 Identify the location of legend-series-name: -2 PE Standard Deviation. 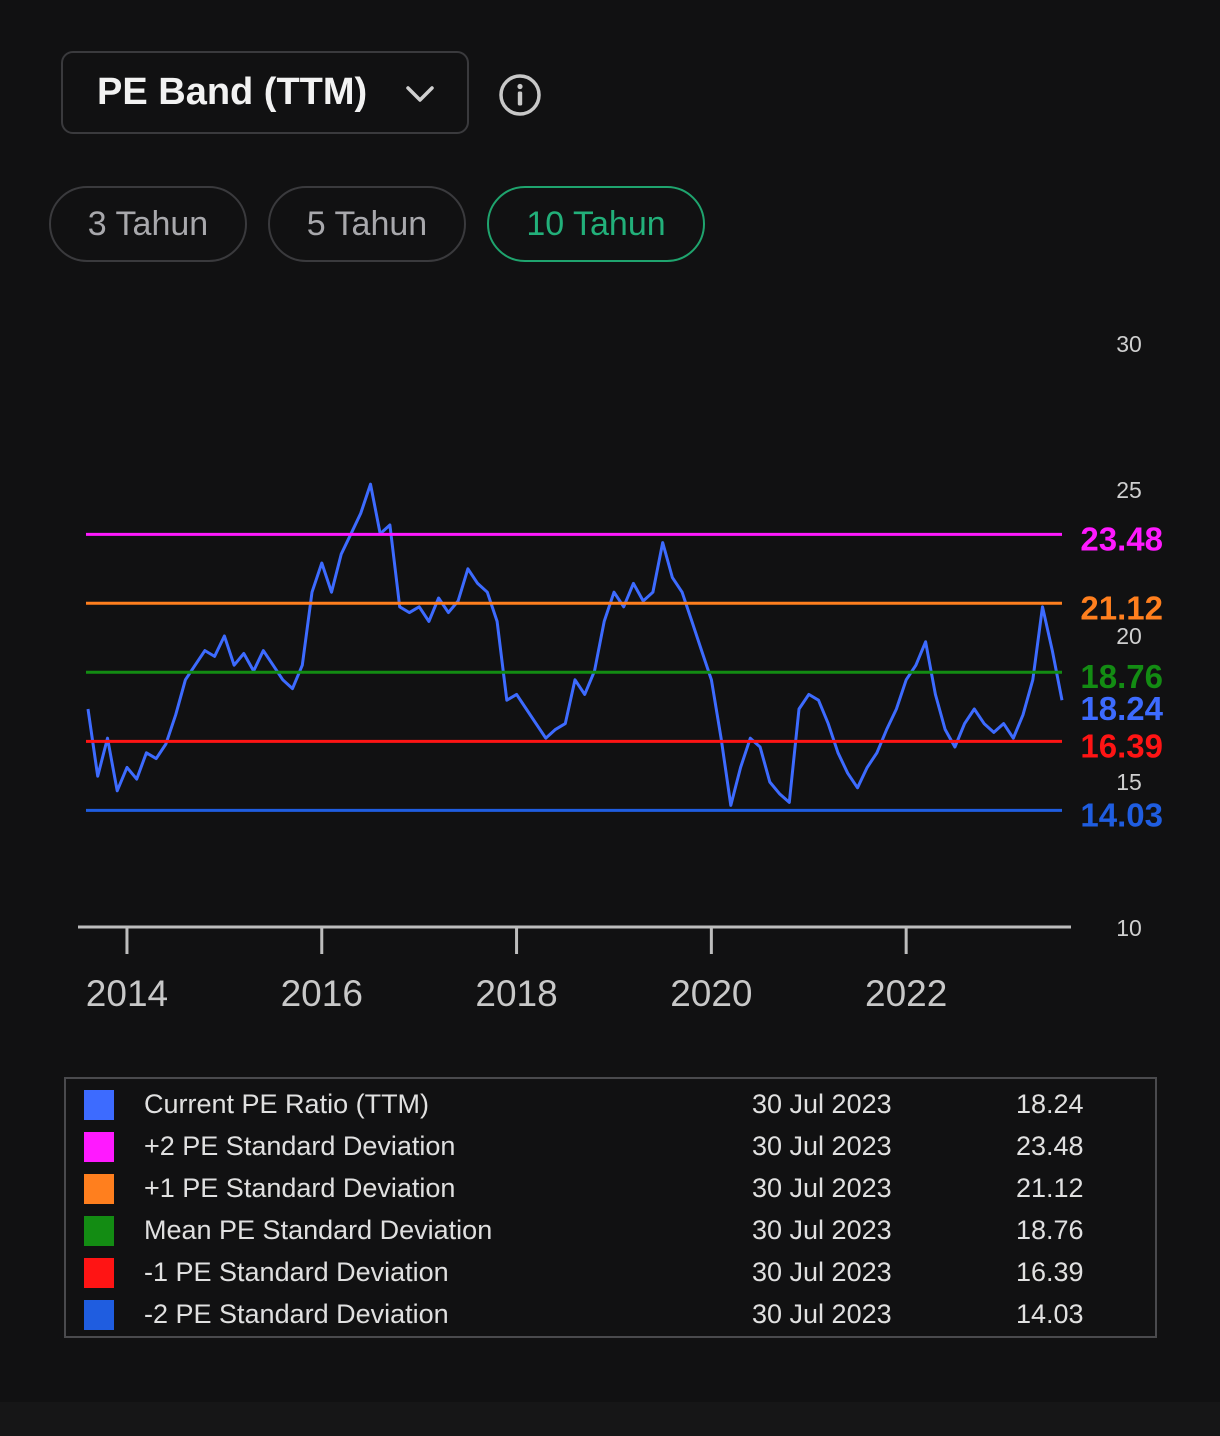
(296, 1314).